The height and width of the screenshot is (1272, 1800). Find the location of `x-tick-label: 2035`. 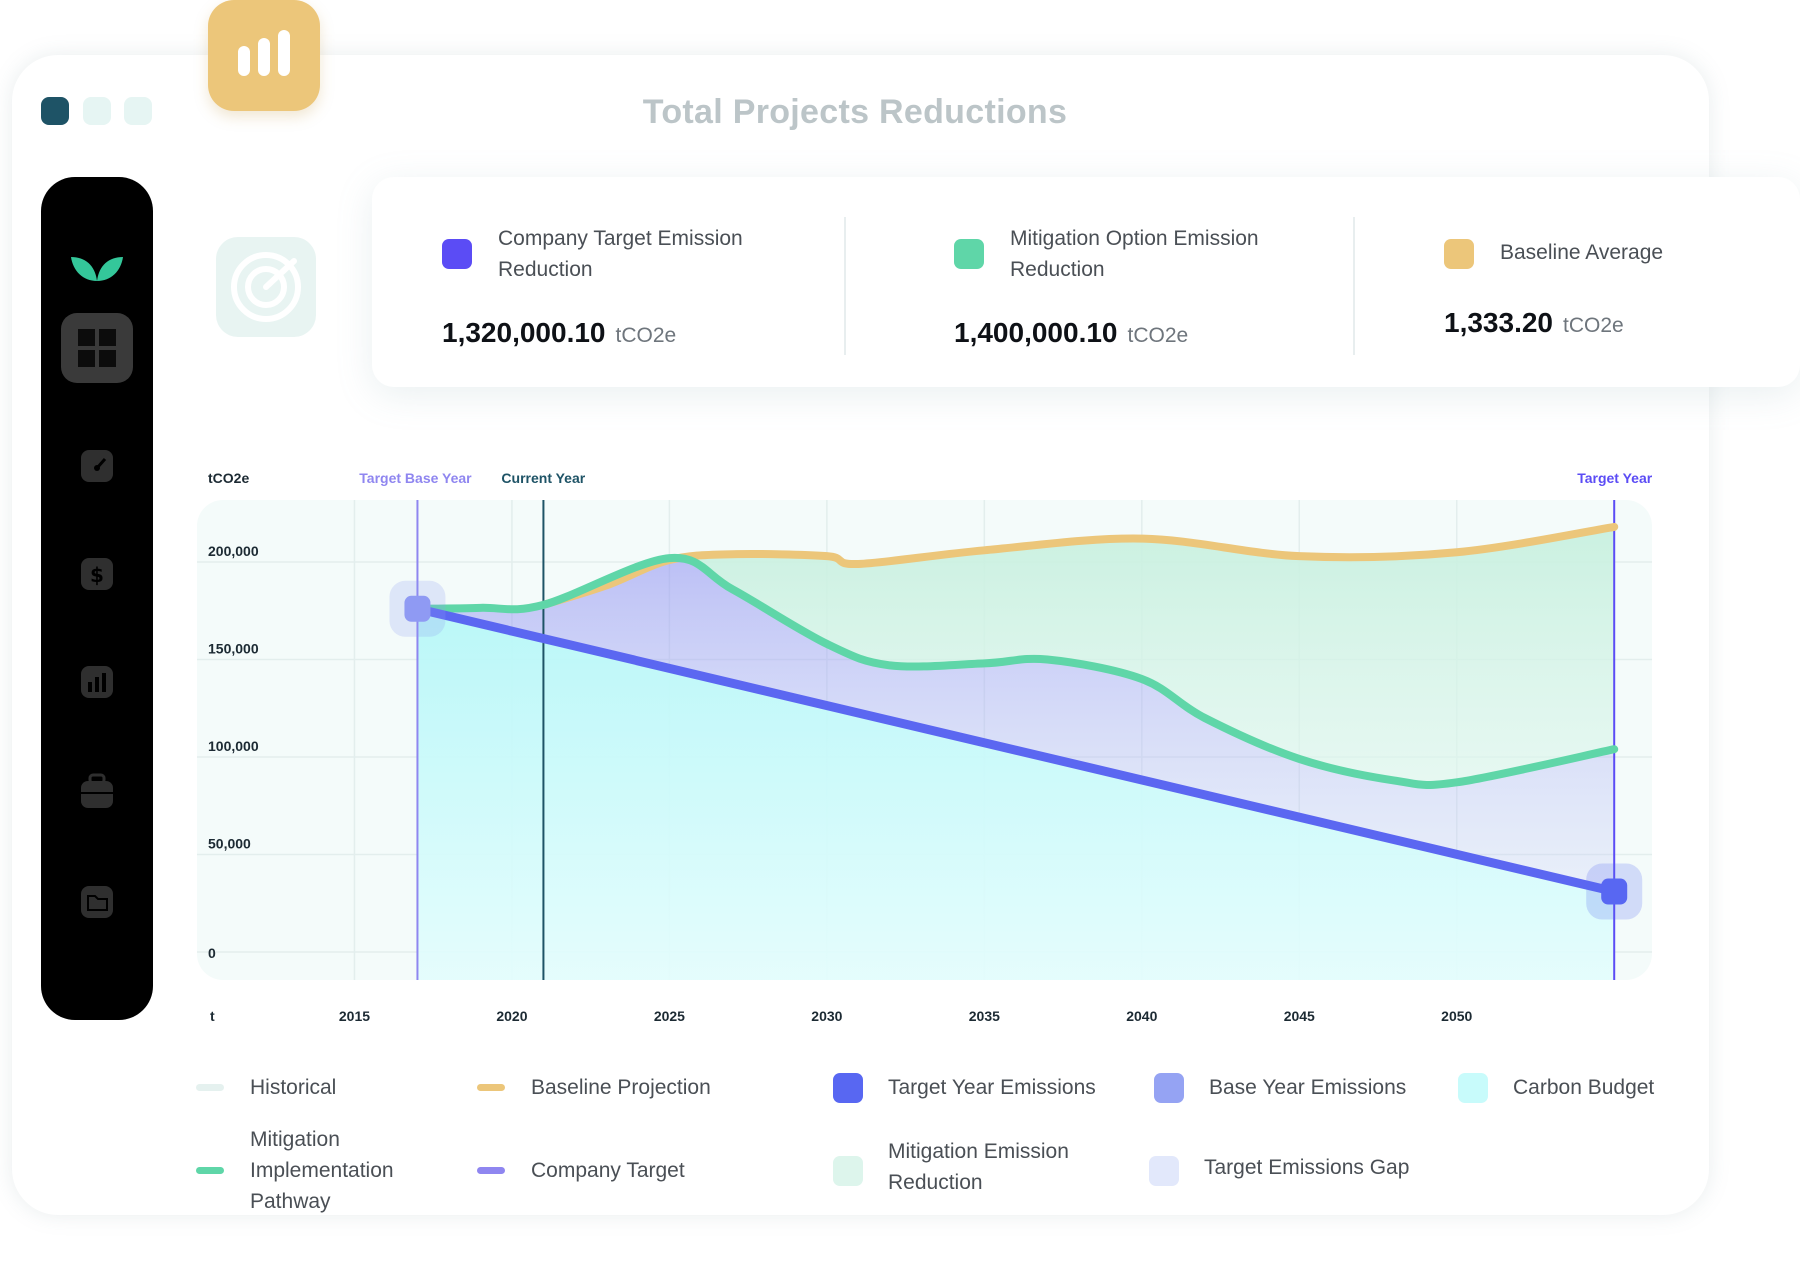

x-tick-label: 2035 is located at coordinates (984, 1016).